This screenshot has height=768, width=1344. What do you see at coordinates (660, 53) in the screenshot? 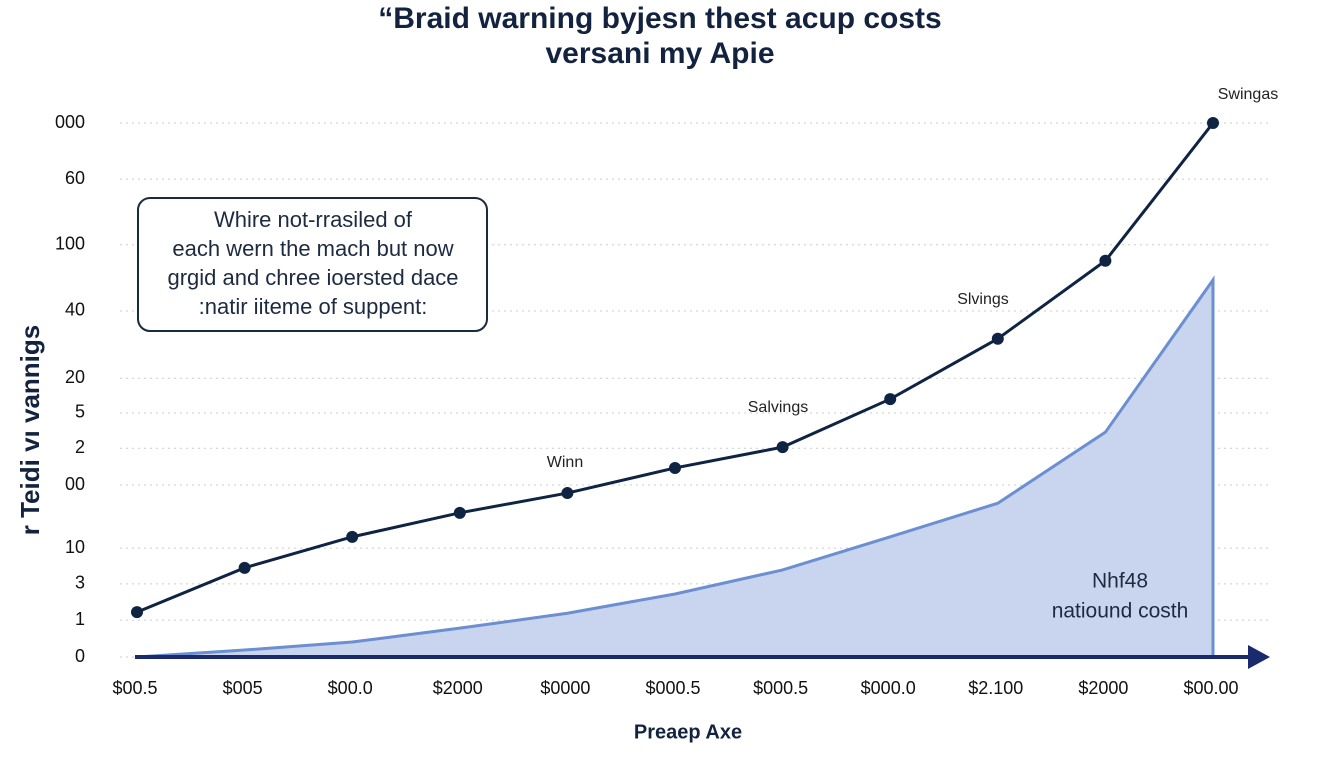
I see `chart-title: versani my Apie` at bounding box center [660, 53].